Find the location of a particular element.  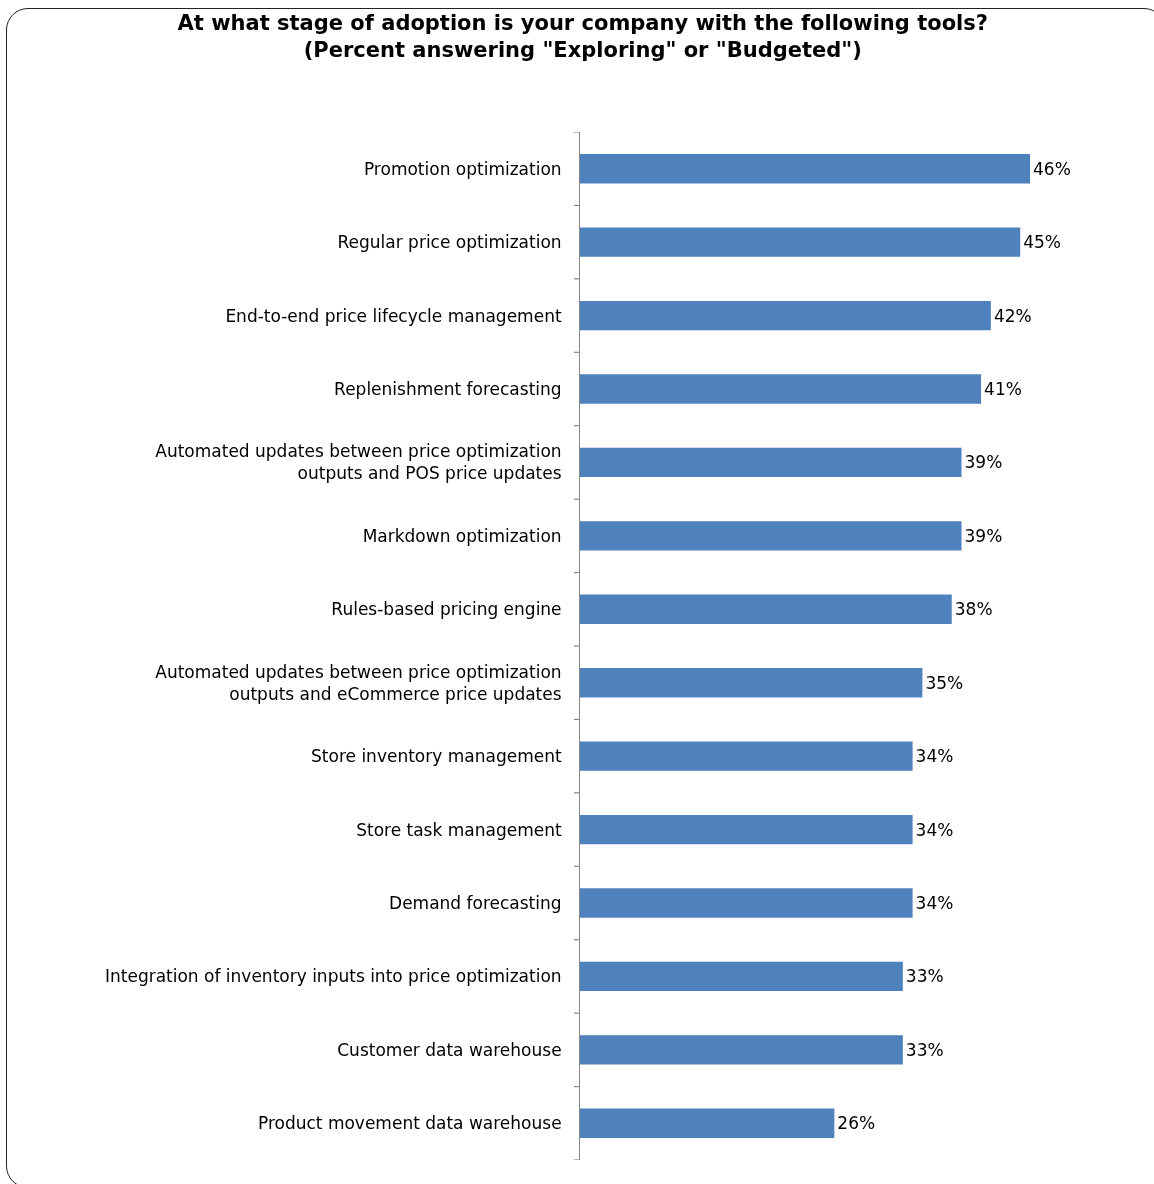

chart-title: At what stage of adoption is your company with the following tools? (Percent answering "Exploring" or "Budgeted") is located at coordinates (582, 36).